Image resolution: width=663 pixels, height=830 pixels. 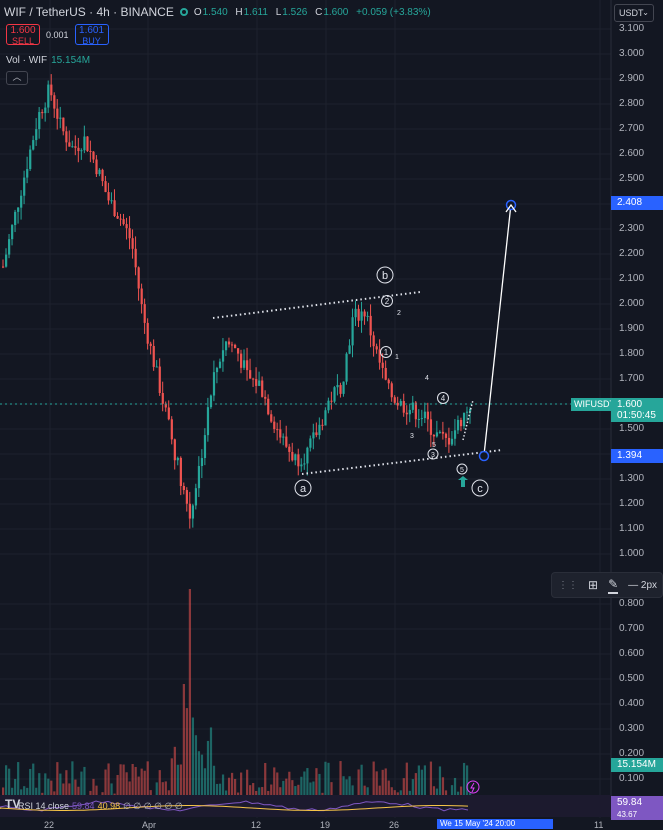 What do you see at coordinates (632, 128) in the screenshot?
I see `price-axis-label: 2.700` at bounding box center [632, 128].